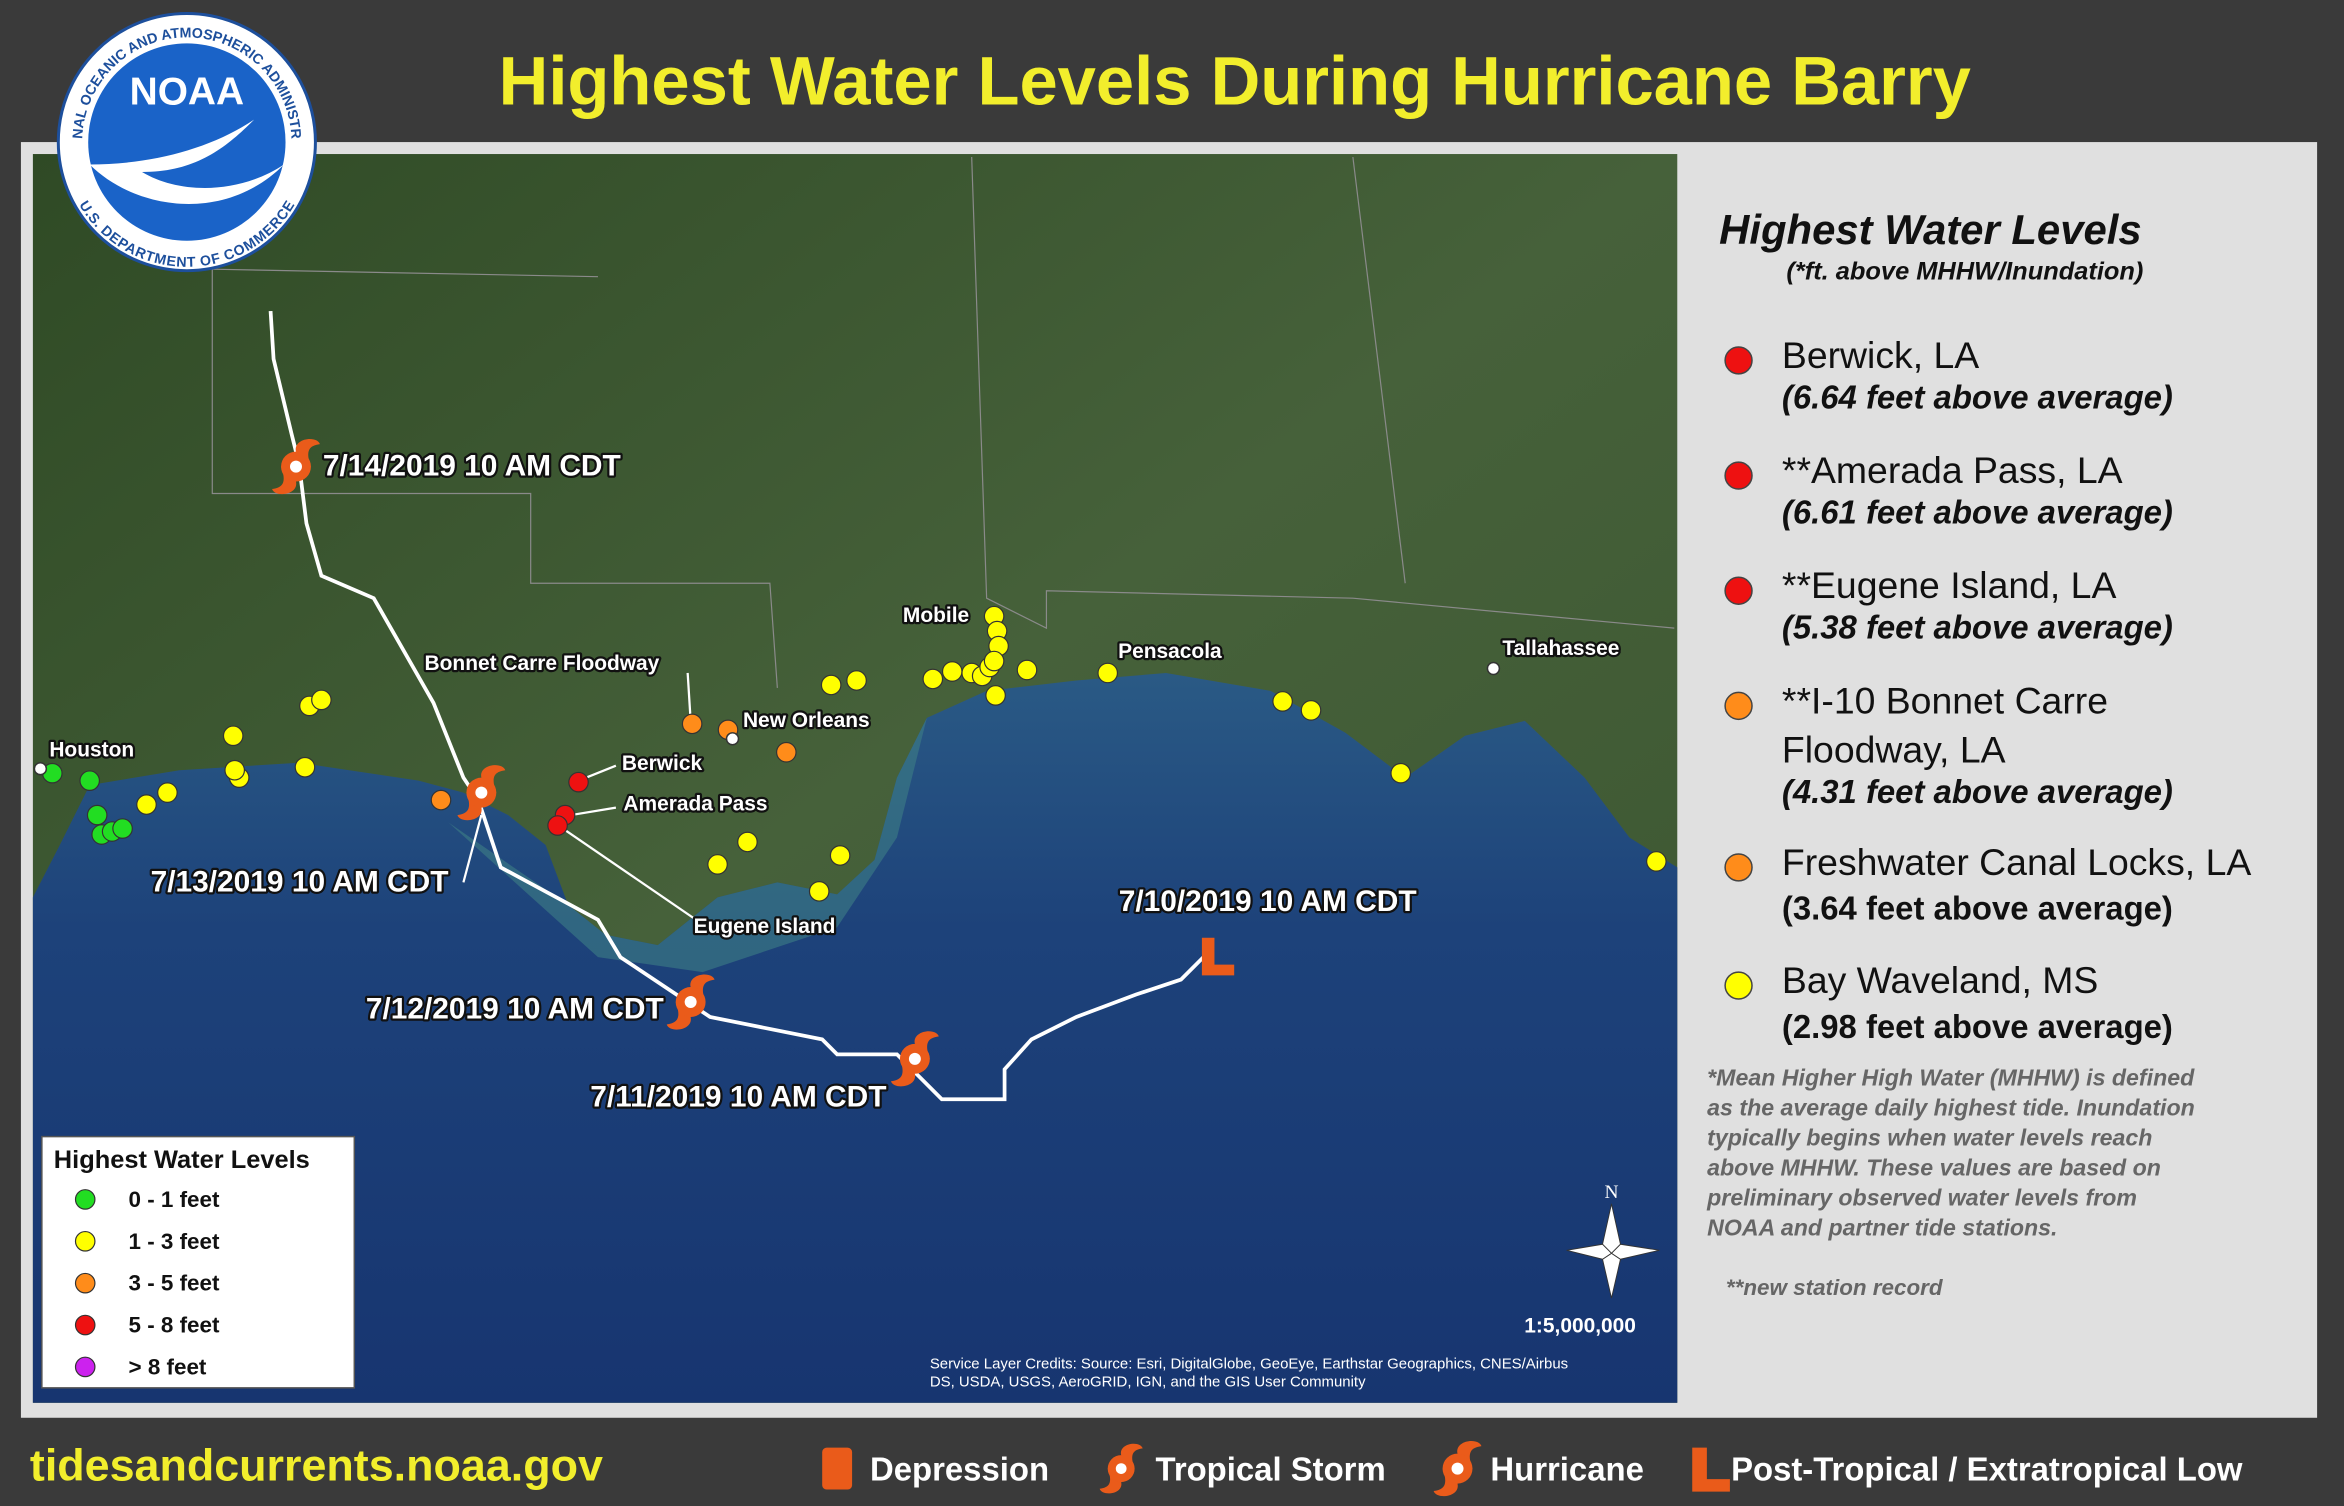 This screenshot has width=2344, height=1506. Describe the element at coordinates (806, 720) in the screenshot. I see `place-label: New Orleans` at that location.